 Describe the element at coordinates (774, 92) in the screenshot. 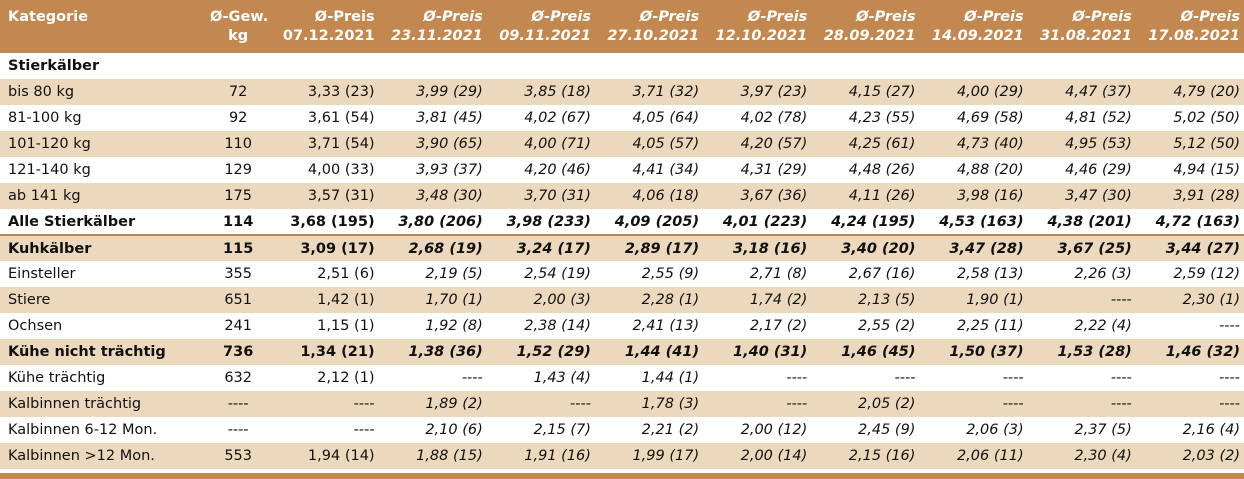

I see `price-cell-4: 3,97 (23)` at that location.